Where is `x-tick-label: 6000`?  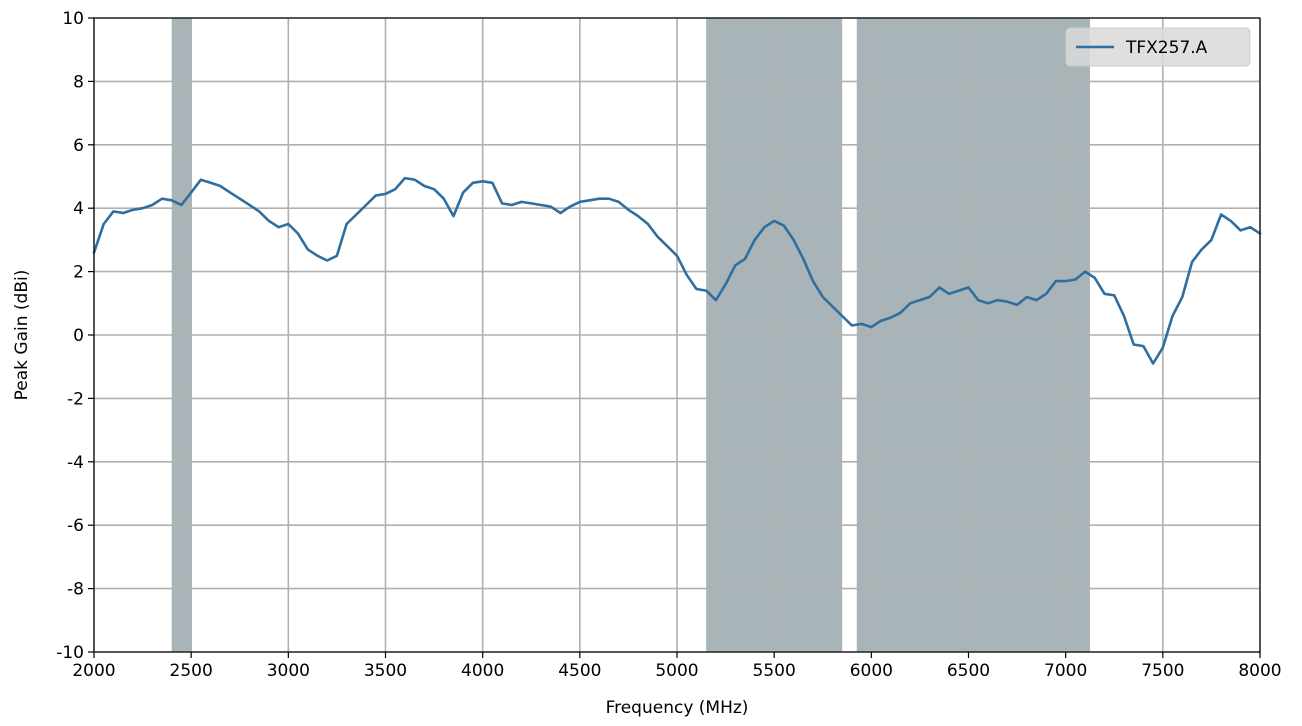
x-tick-label: 6000 is located at coordinates (871, 671).